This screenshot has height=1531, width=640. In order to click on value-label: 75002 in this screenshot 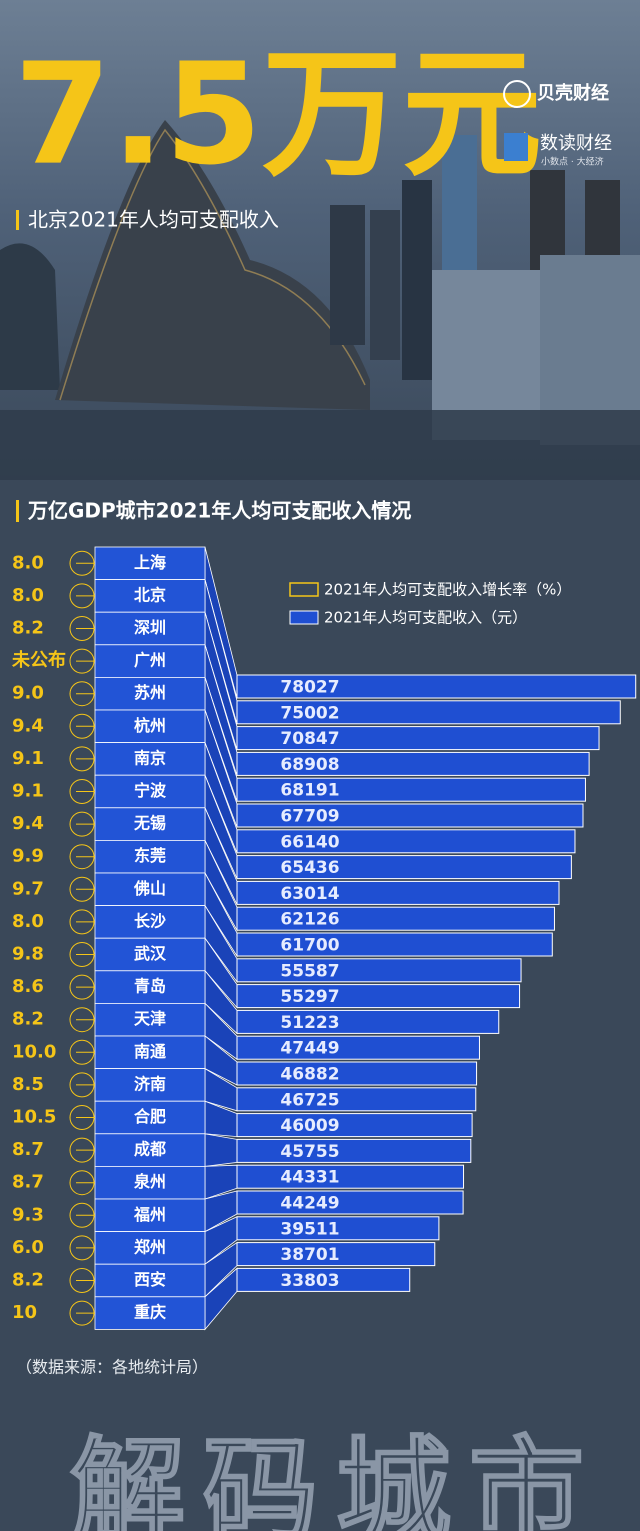, I will do `click(309, 713)`.